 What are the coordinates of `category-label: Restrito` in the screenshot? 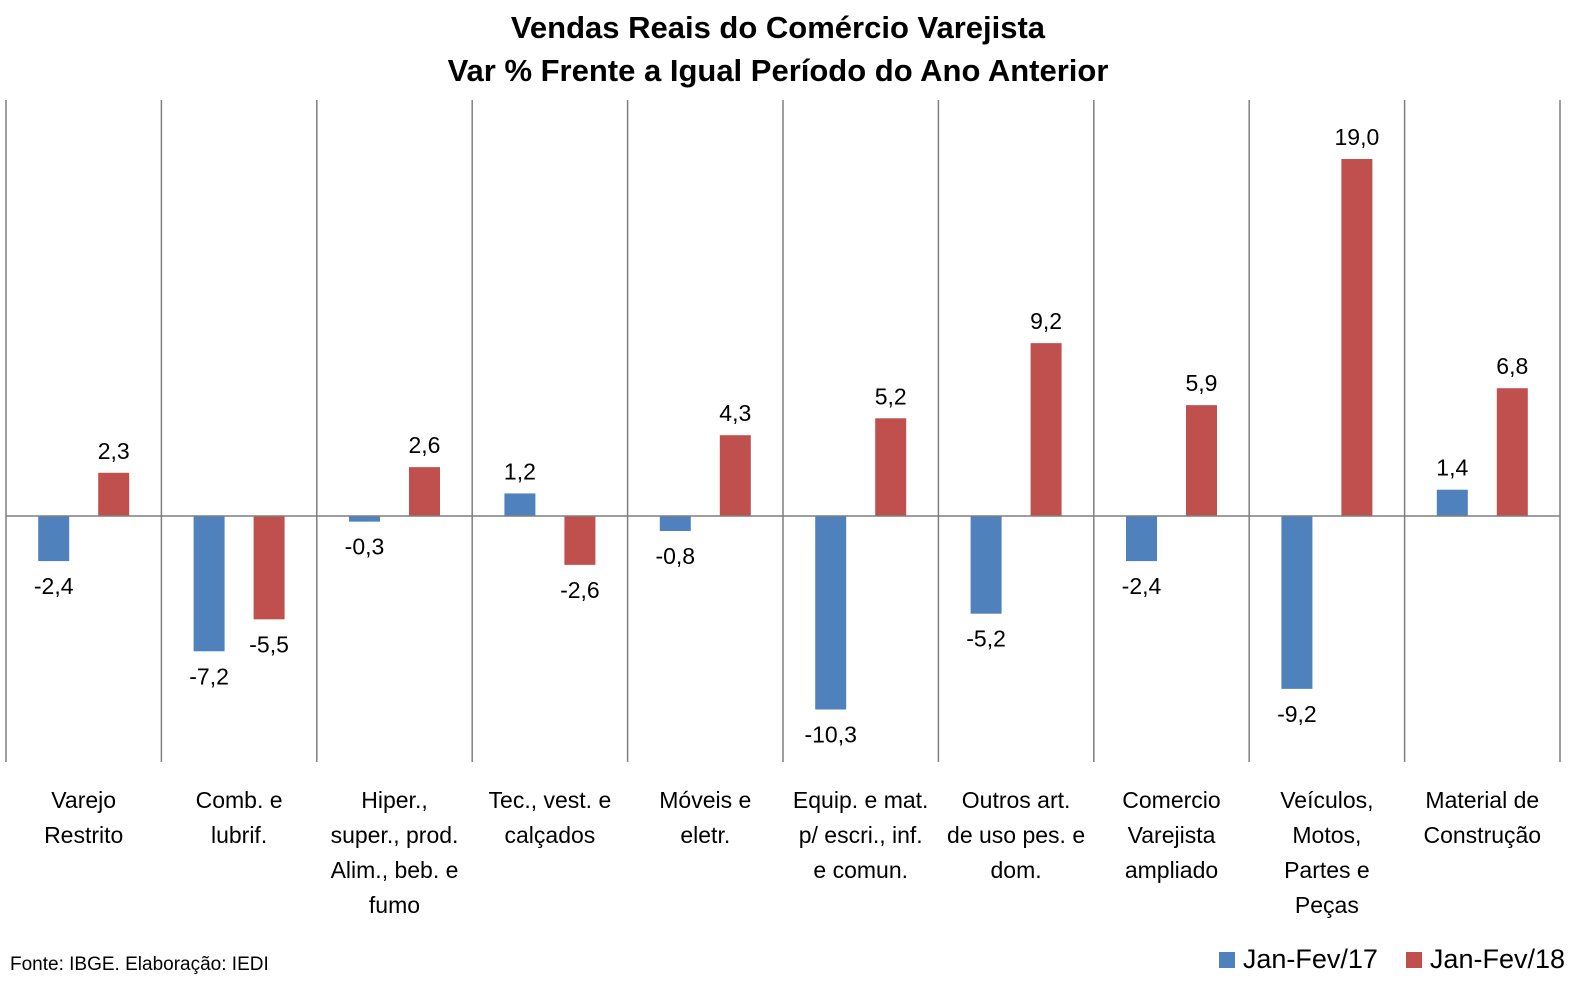 It's located at (83, 835).